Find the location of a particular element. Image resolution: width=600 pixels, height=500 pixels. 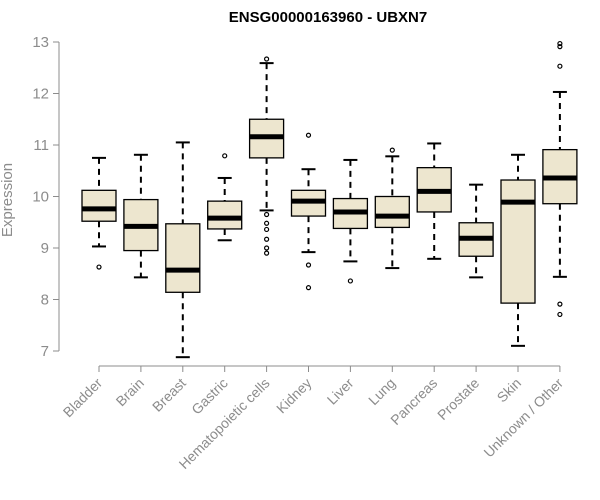

y-tick-label: 8 is located at coordinates (45, 300).